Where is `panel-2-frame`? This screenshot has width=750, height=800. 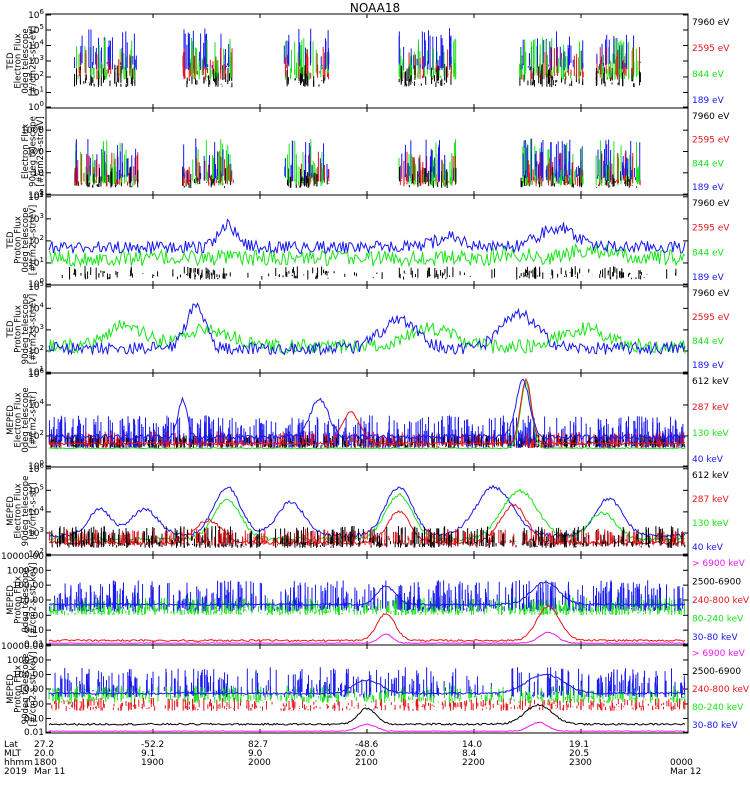 panel-2-frame is located at coordinates (367, 151).